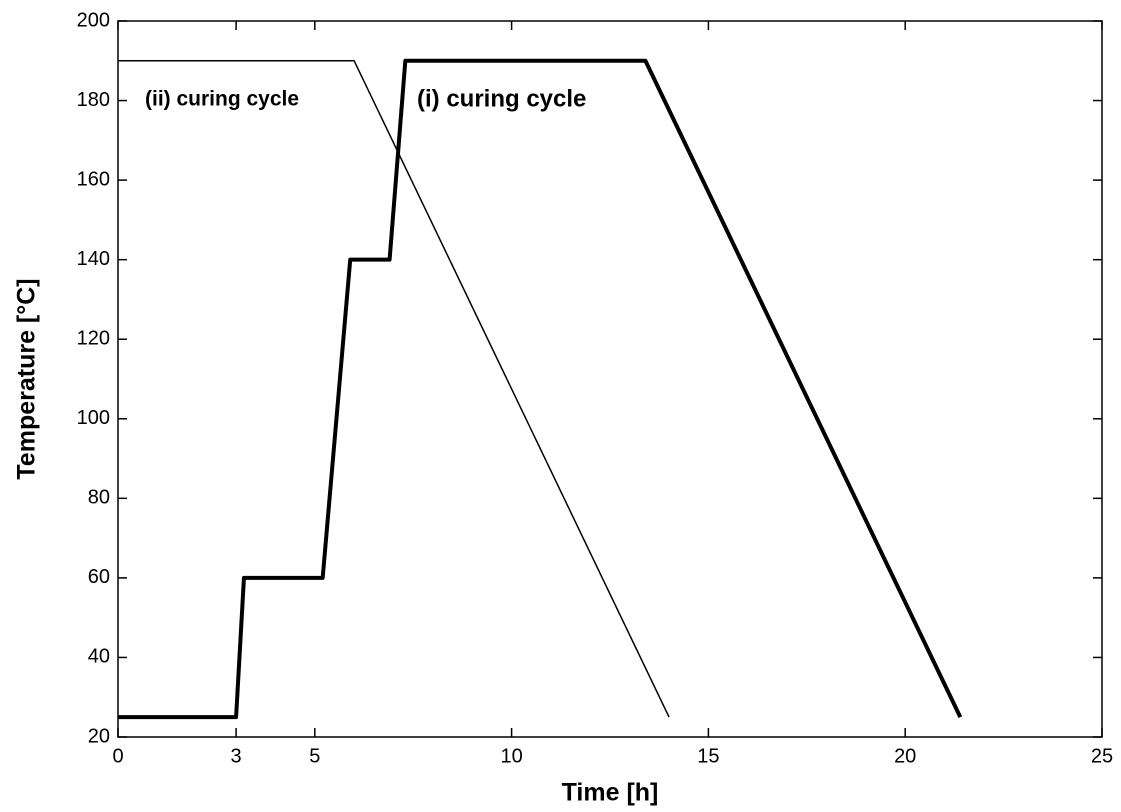 This screenshot has height=812, width=1121. Describe the element at coordinates (905, 756) in the screenshot. I see `x-tick-label: 20` at that location.